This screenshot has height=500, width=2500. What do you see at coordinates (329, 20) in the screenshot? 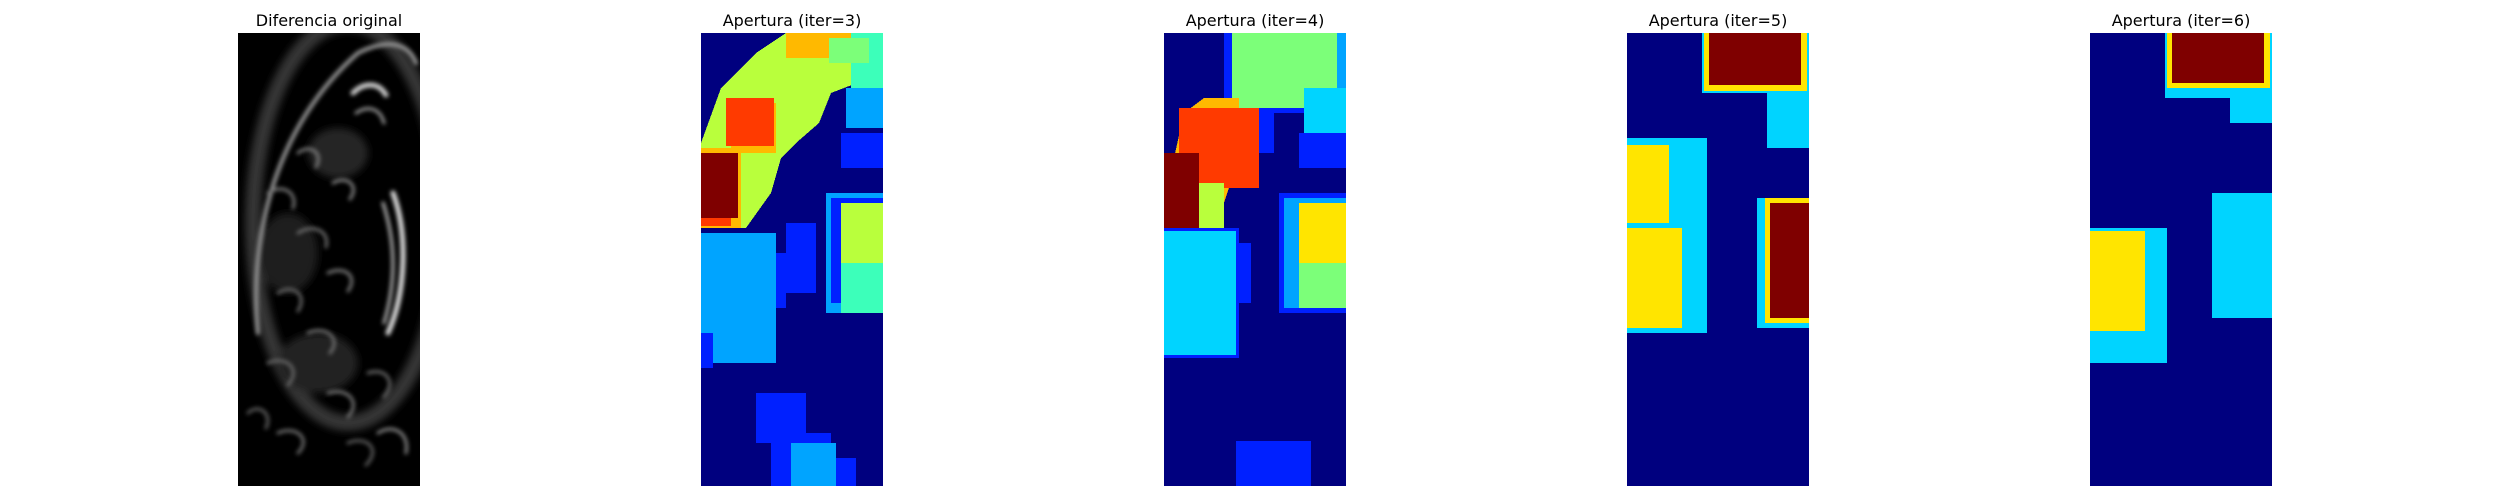
I see `panel-title: Diferencia original` at bounding box center [329, 20].